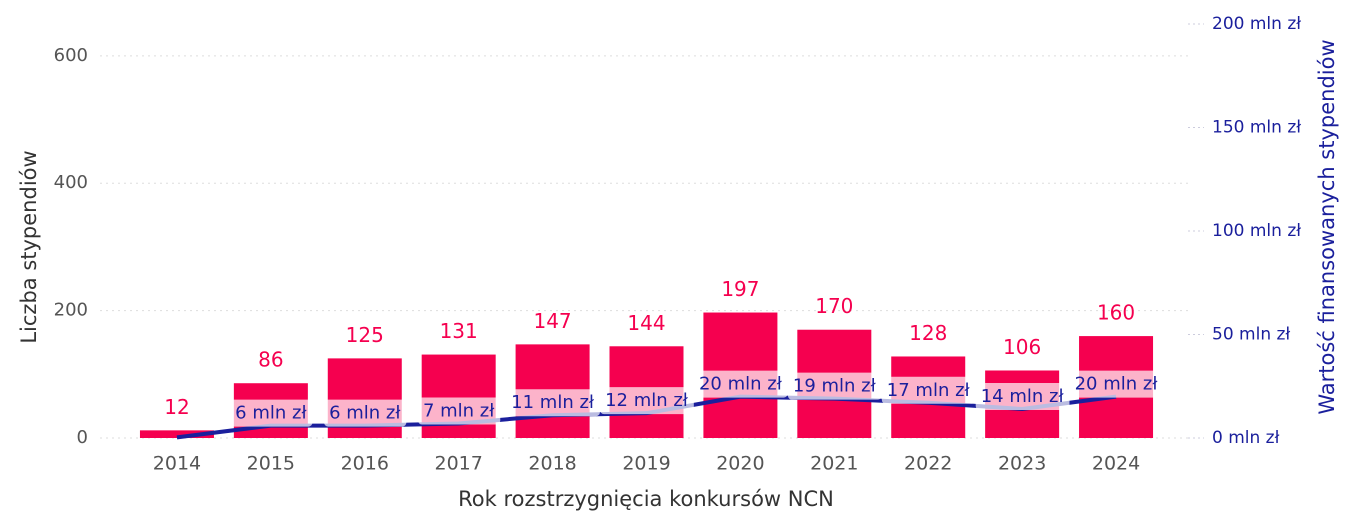  What do you see at coordinates (552, 464) in the screenshot?
I see `x-tick-label: 2018` at bounding box center [552, 464].